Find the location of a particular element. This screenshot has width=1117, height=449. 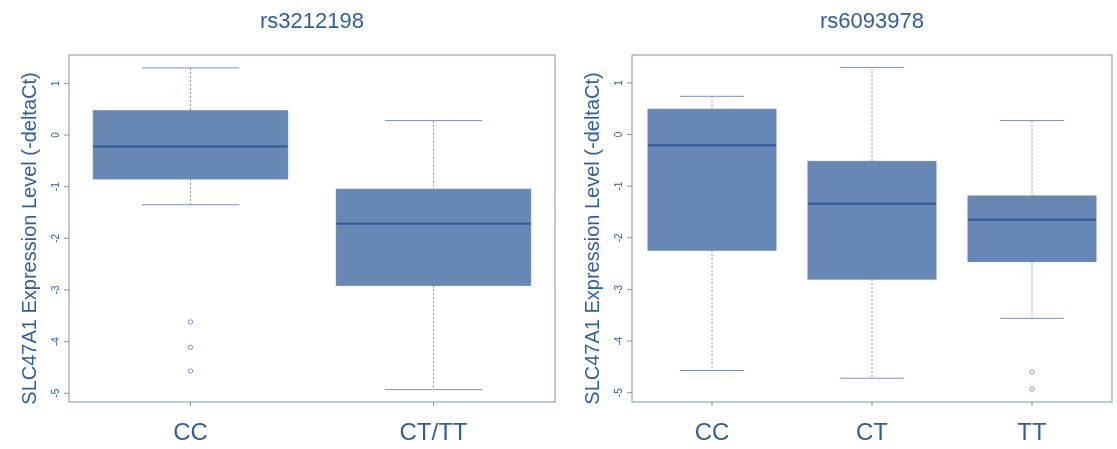

x-tick-label: CT/TT is located at coordinates (433, 431).